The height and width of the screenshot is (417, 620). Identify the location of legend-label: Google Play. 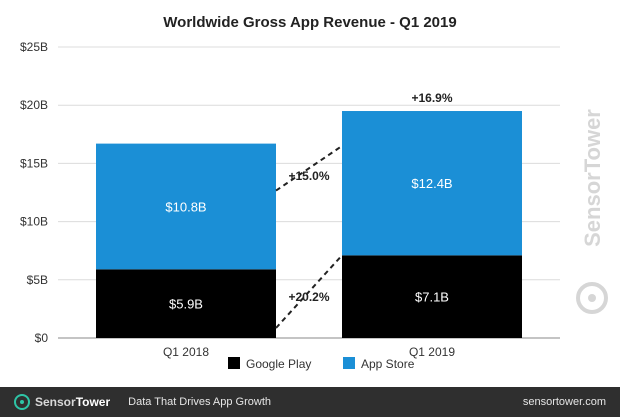
(278, 364).